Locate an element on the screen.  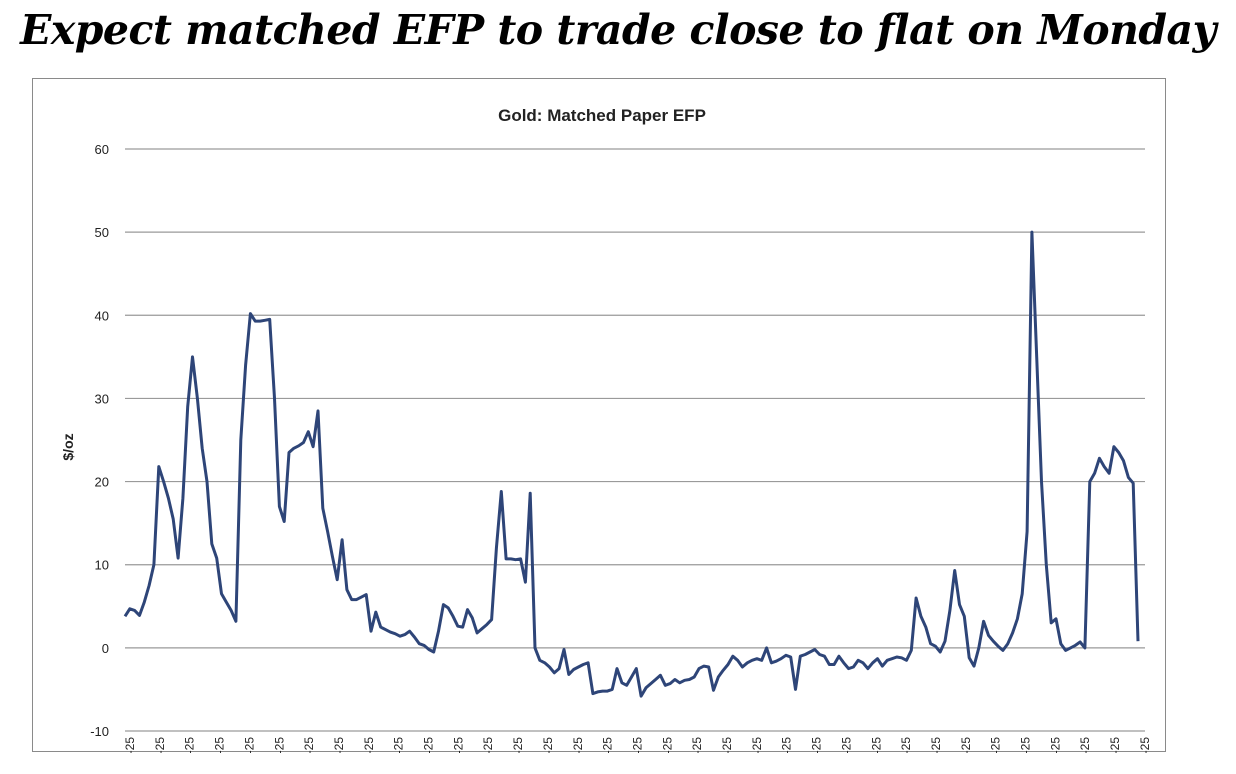
y-axis-label: $/oz is located at coordinates (68, 446).